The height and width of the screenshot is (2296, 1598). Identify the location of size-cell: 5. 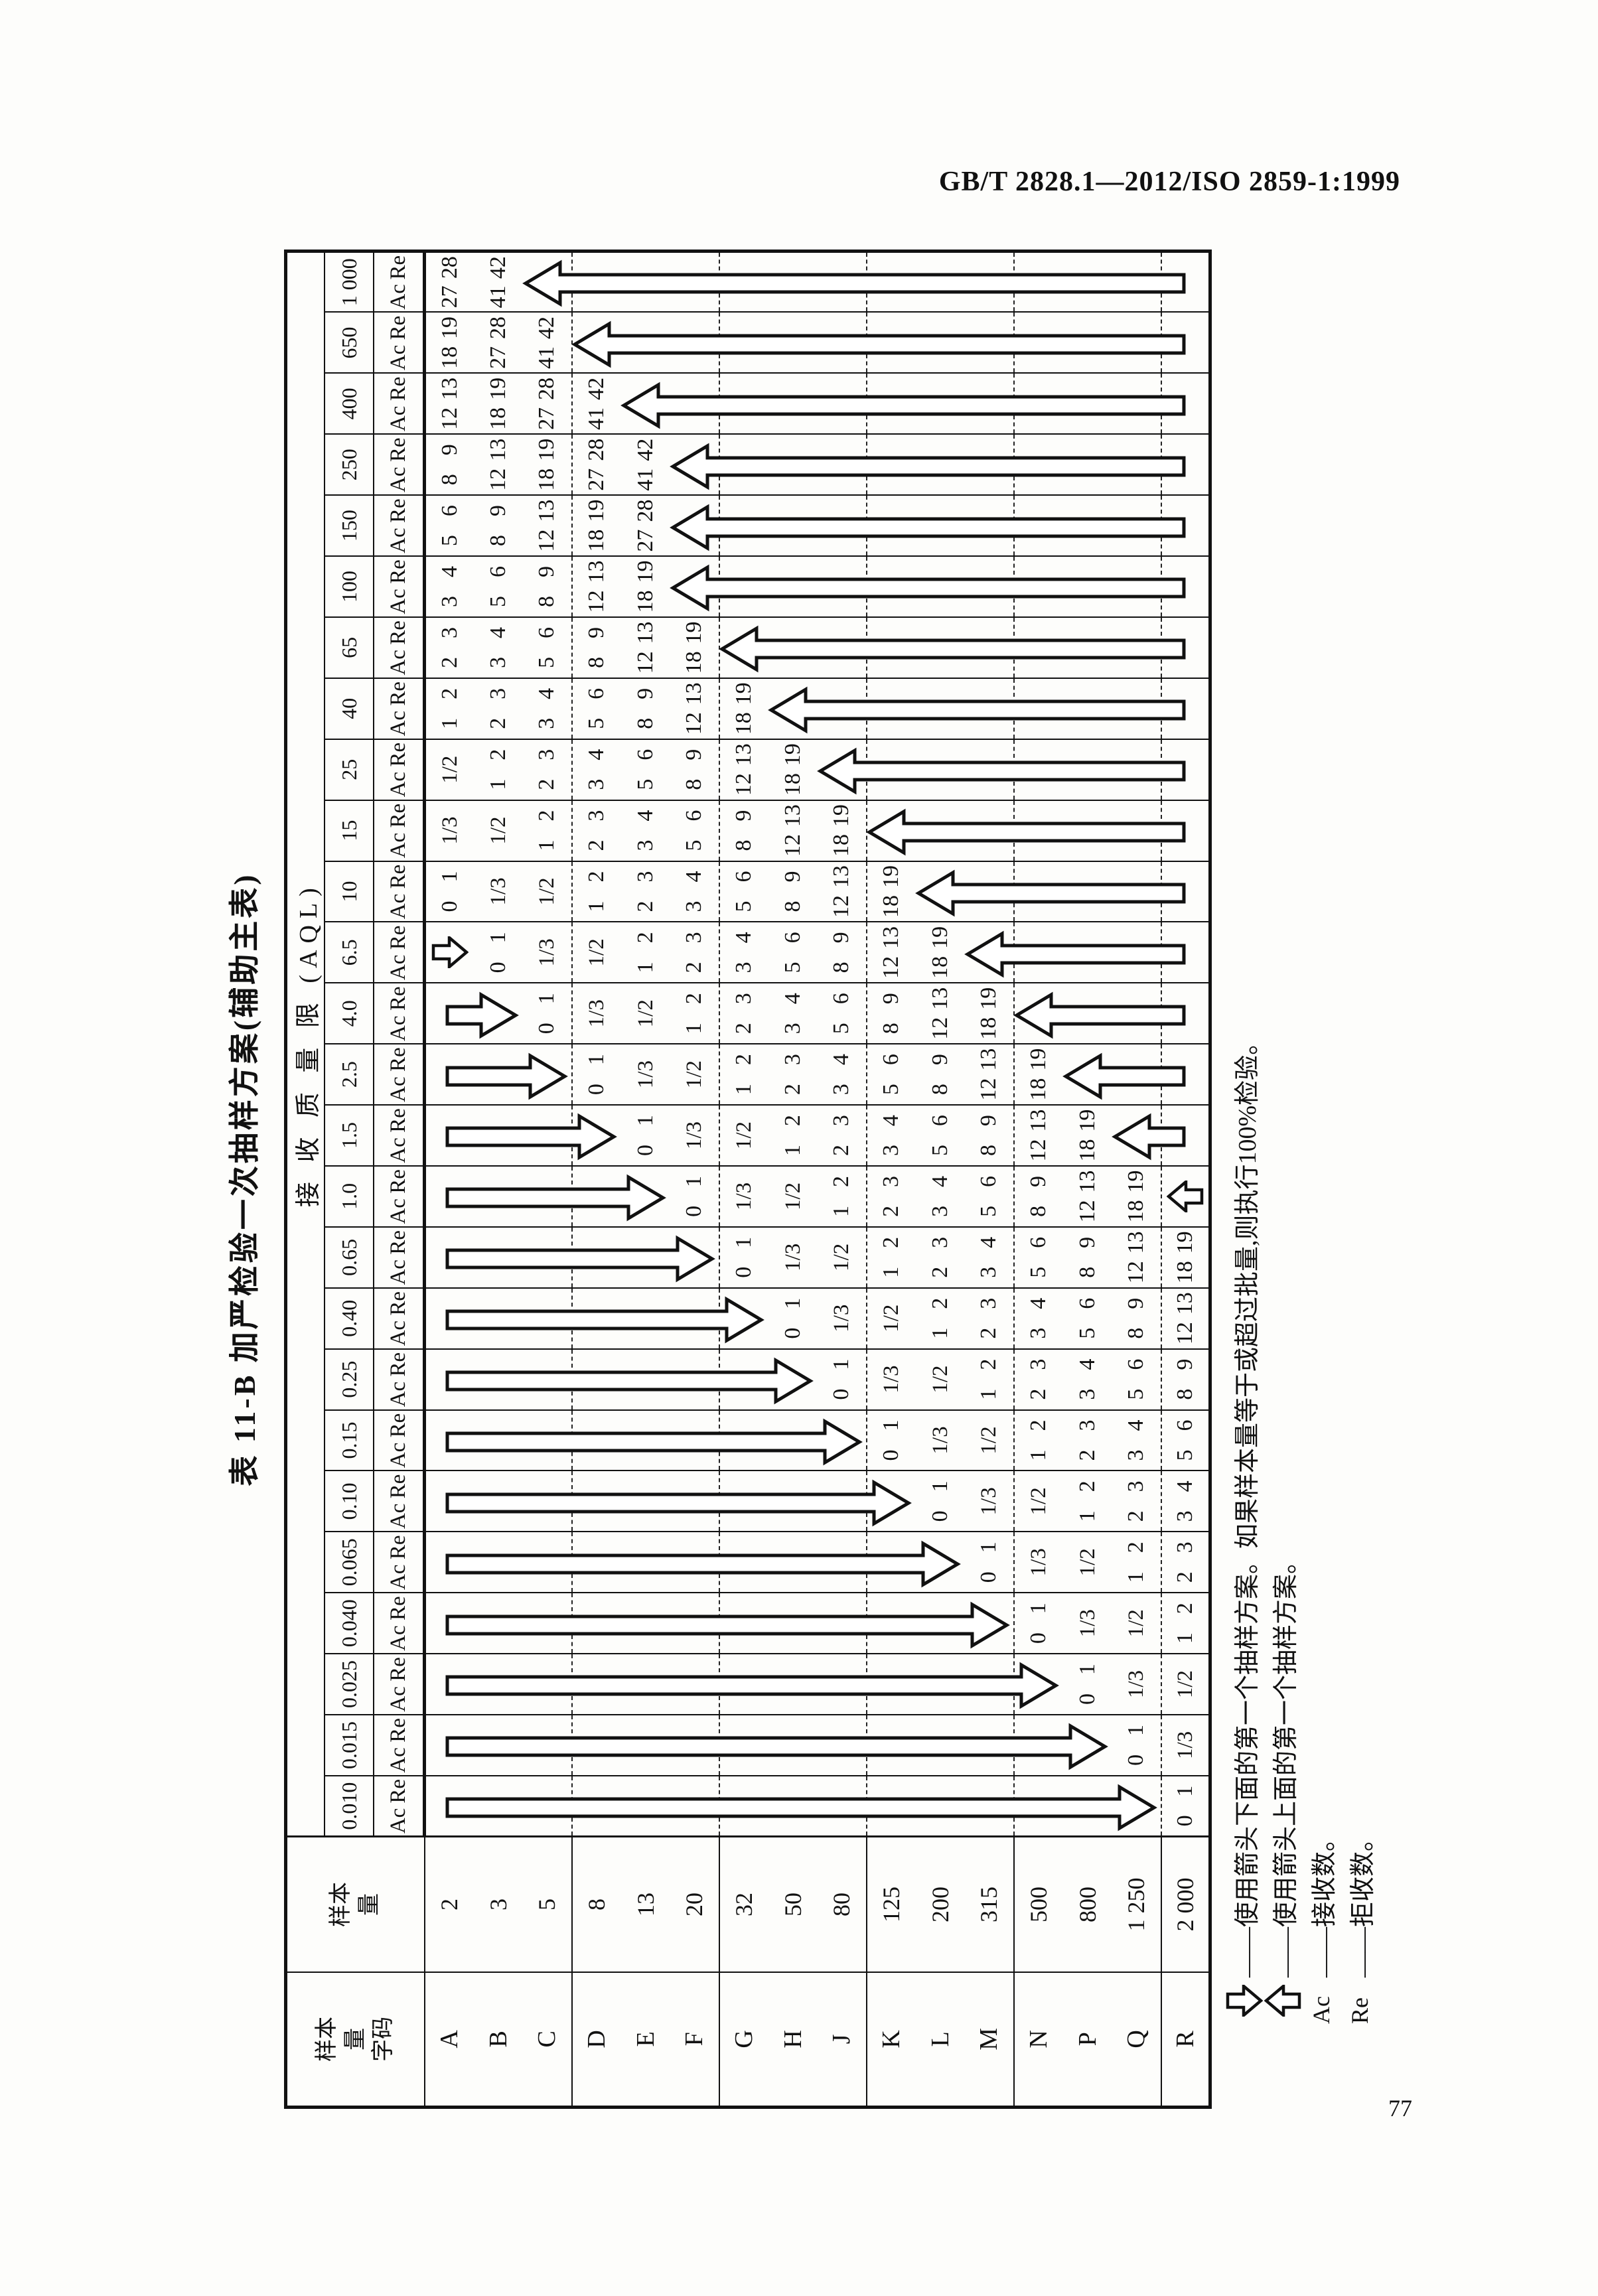
(547, 1904).